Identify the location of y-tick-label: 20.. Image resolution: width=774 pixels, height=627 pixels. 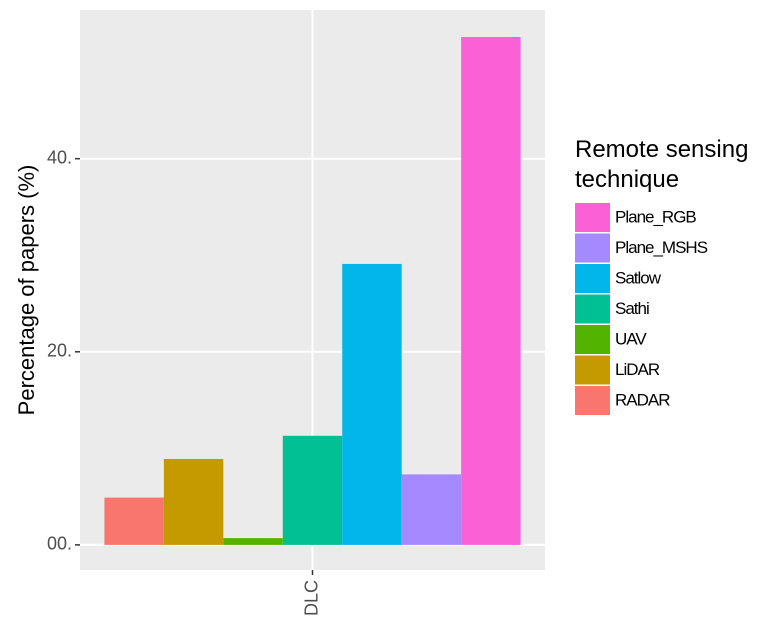
(59, 351).